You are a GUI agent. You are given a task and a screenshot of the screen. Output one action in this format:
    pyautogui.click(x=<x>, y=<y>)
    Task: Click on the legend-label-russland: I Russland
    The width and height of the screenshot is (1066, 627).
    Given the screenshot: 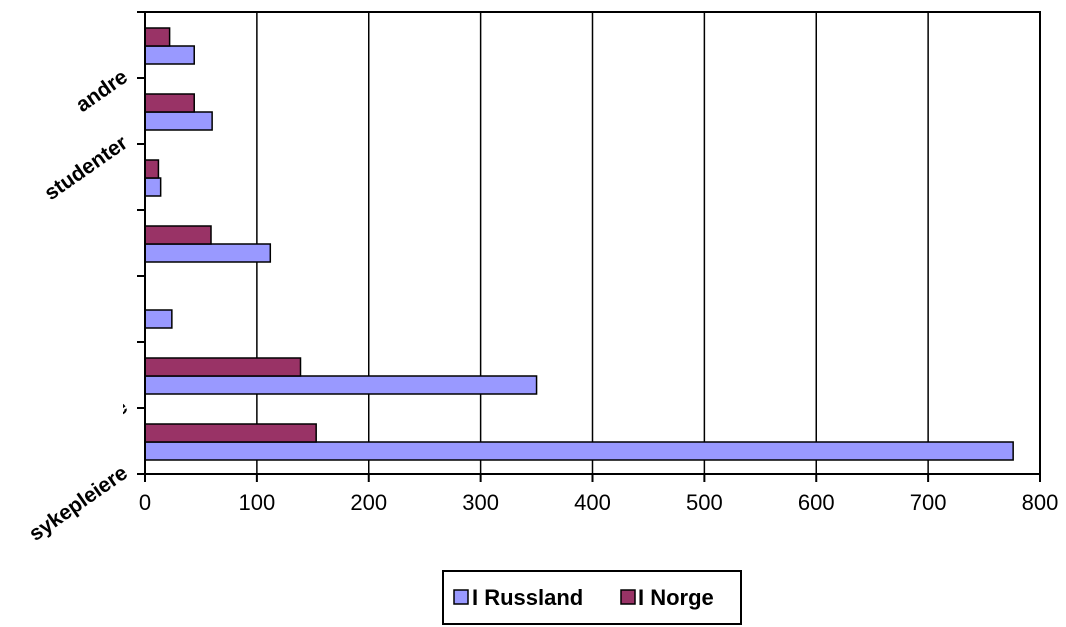 What is the action you would take?
    pyautogui.click(x=527, y=597)
    